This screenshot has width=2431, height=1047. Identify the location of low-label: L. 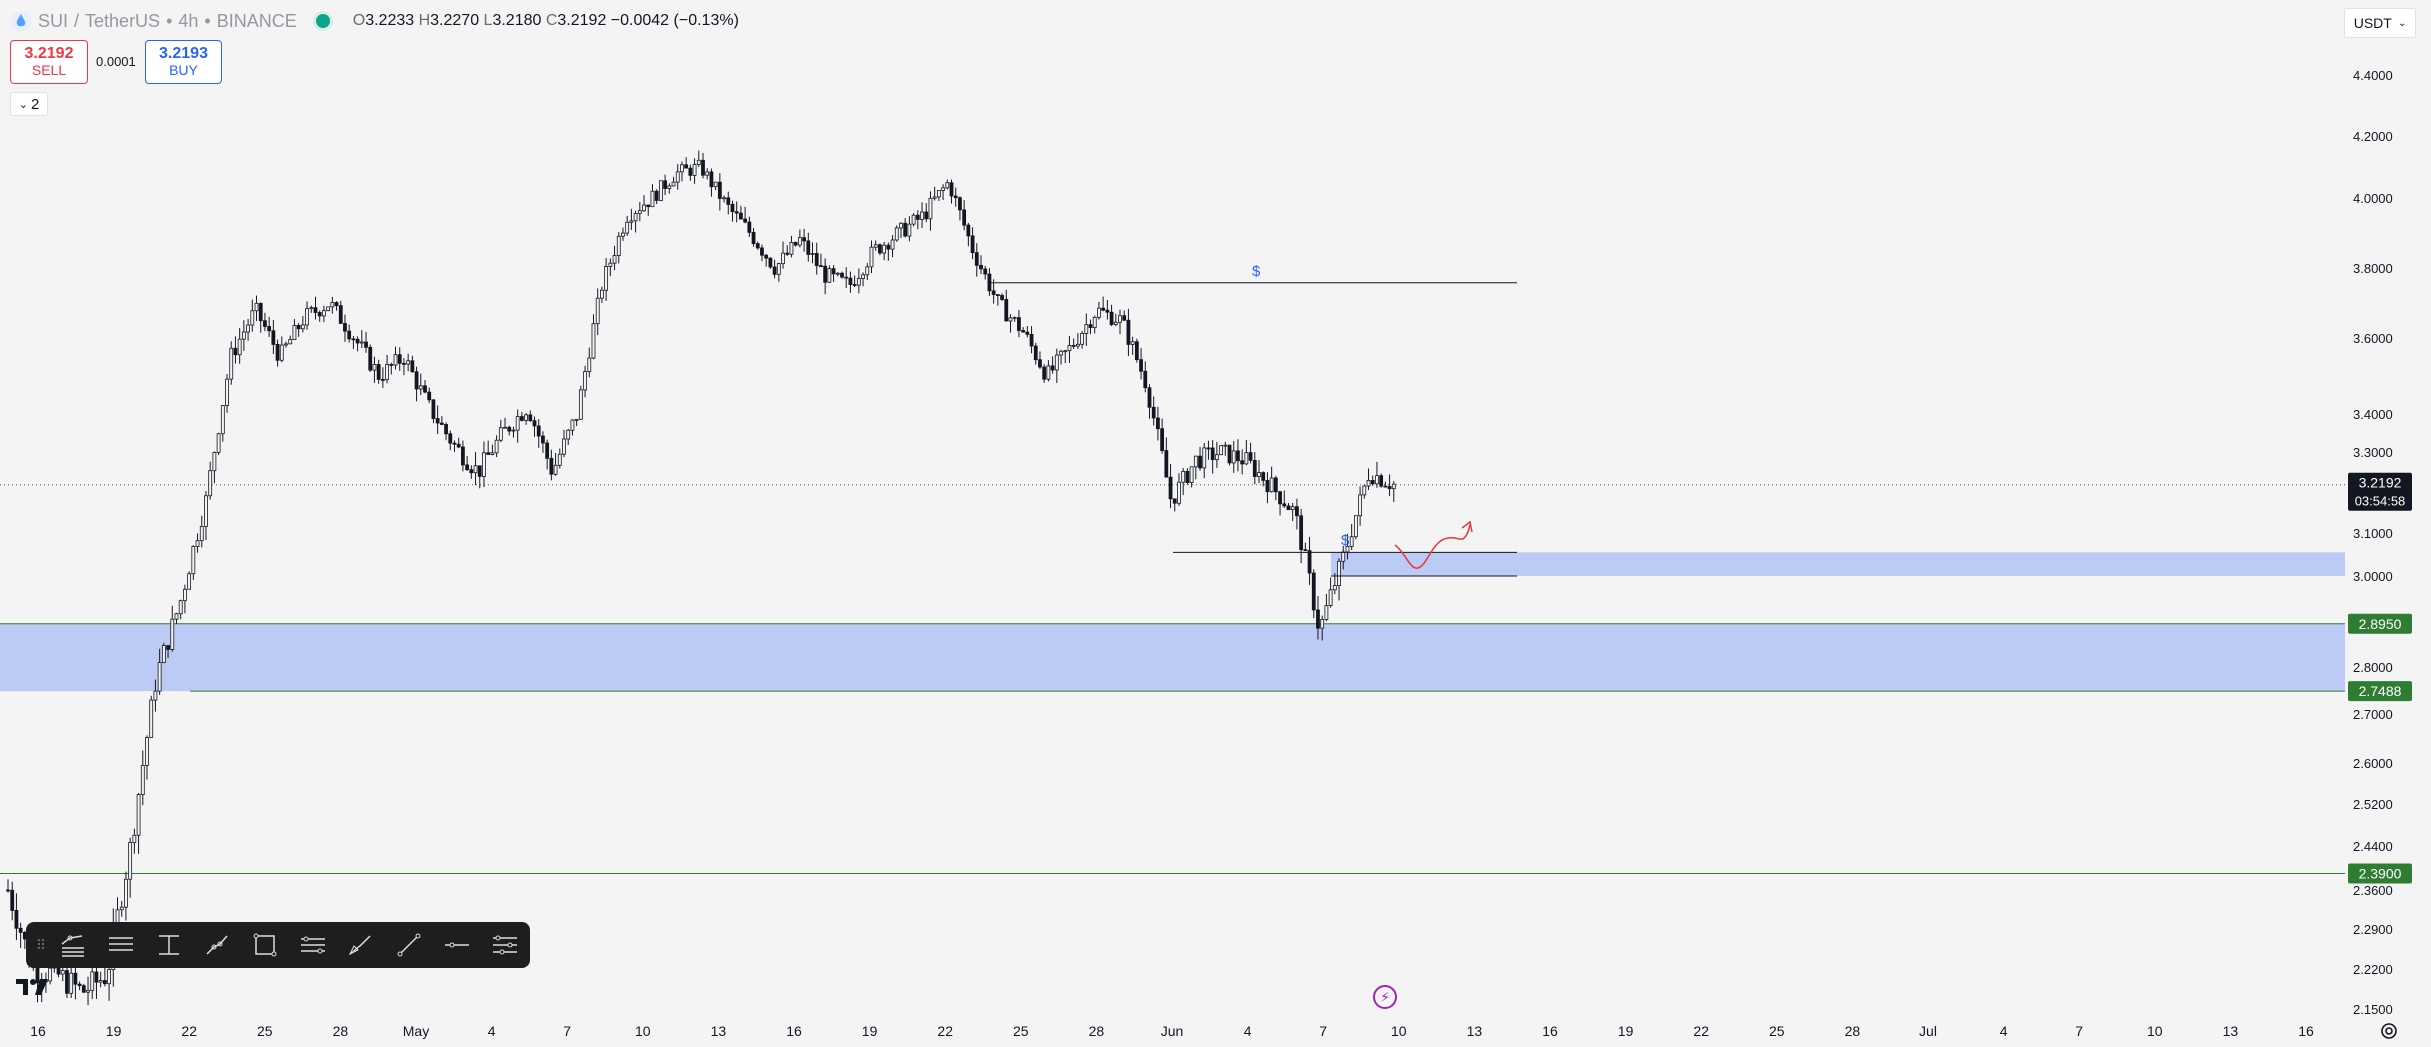
(488, 20).